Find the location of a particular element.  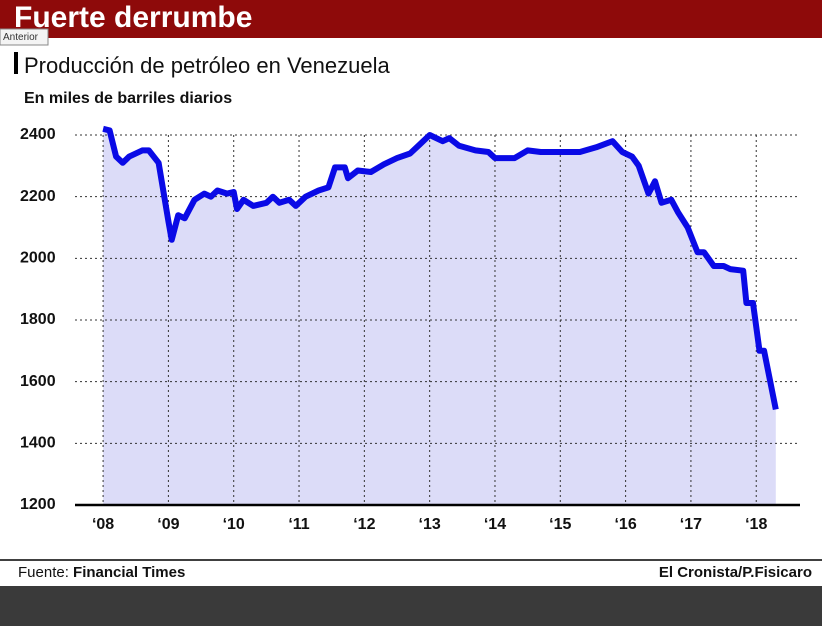

x-tick-label: ‘12 is located at coordinates (364, 524).